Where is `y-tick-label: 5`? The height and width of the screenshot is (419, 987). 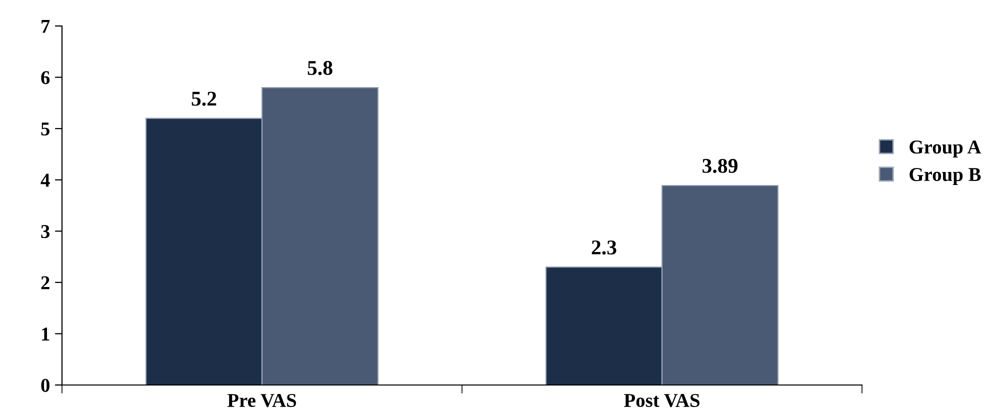
y-tick-label: 5 is located at coordinates (45, 129).